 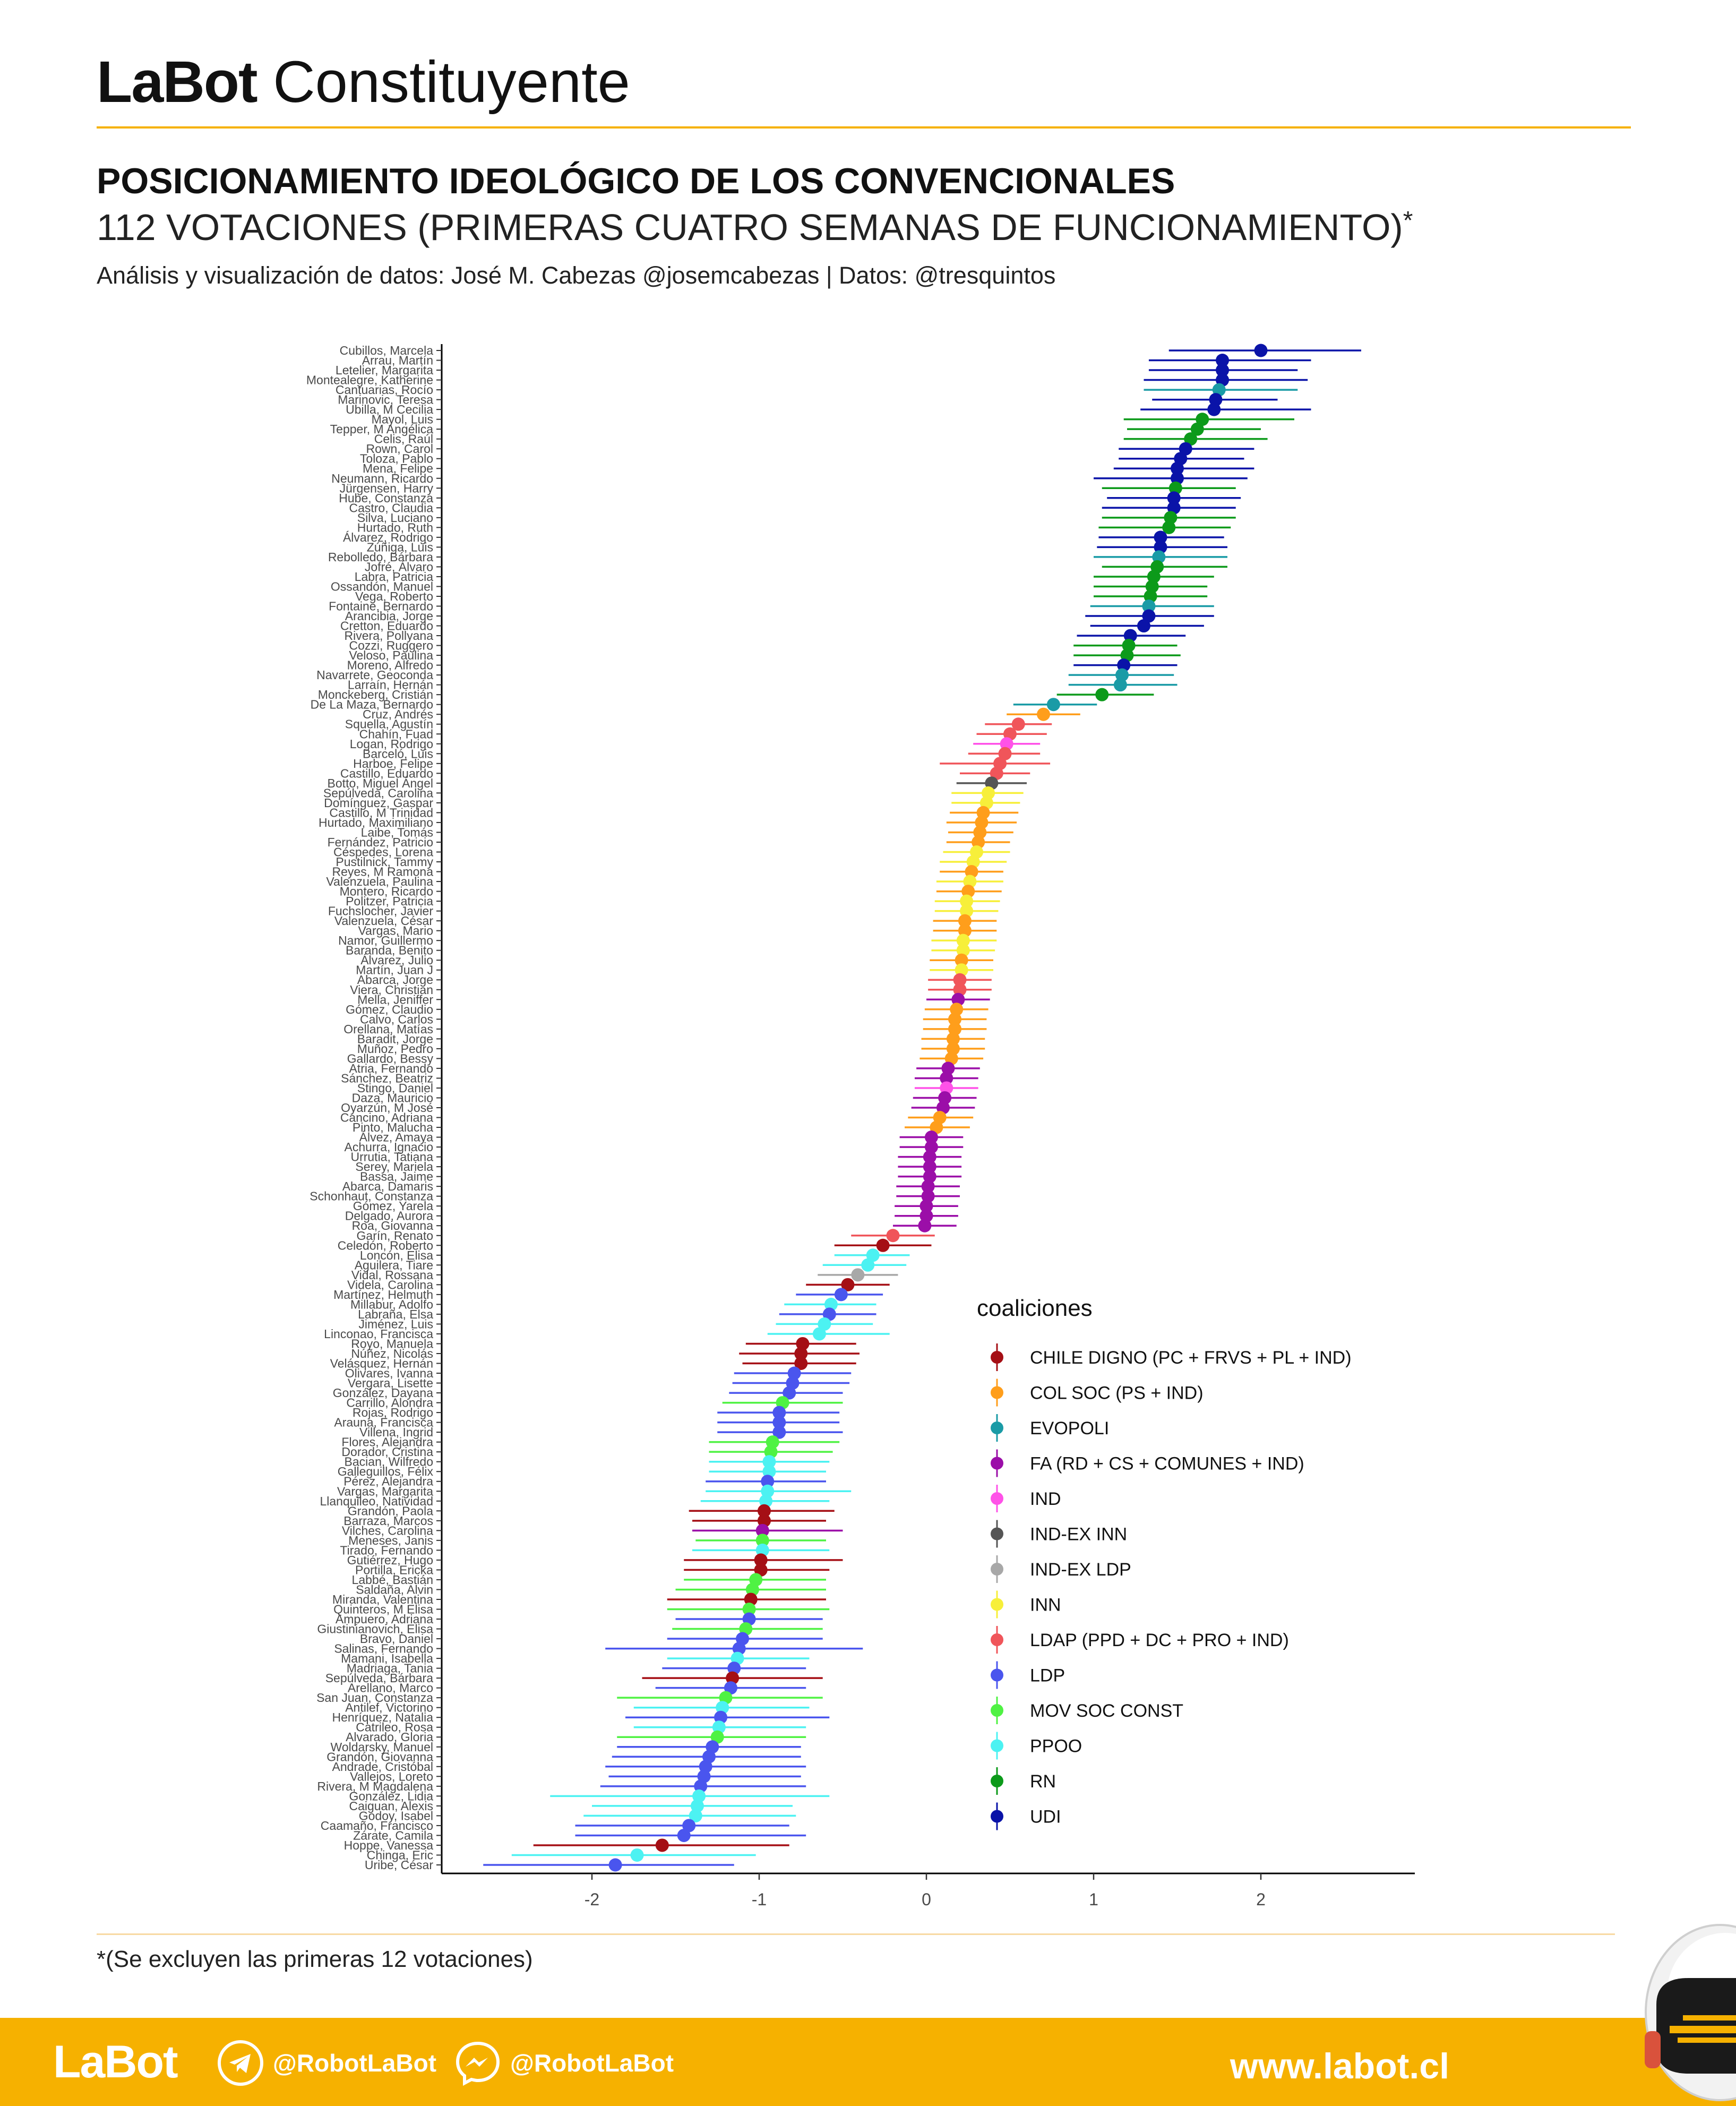 I want to click on y-tick-label: Cantuarias, Rocío, so click(x=384, y=390).